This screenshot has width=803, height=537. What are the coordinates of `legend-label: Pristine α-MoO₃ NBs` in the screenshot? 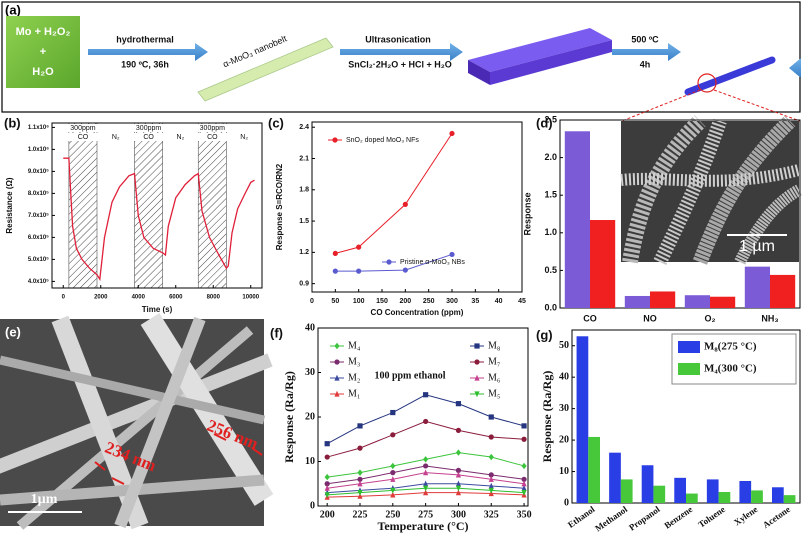 It's located at (432, 262).